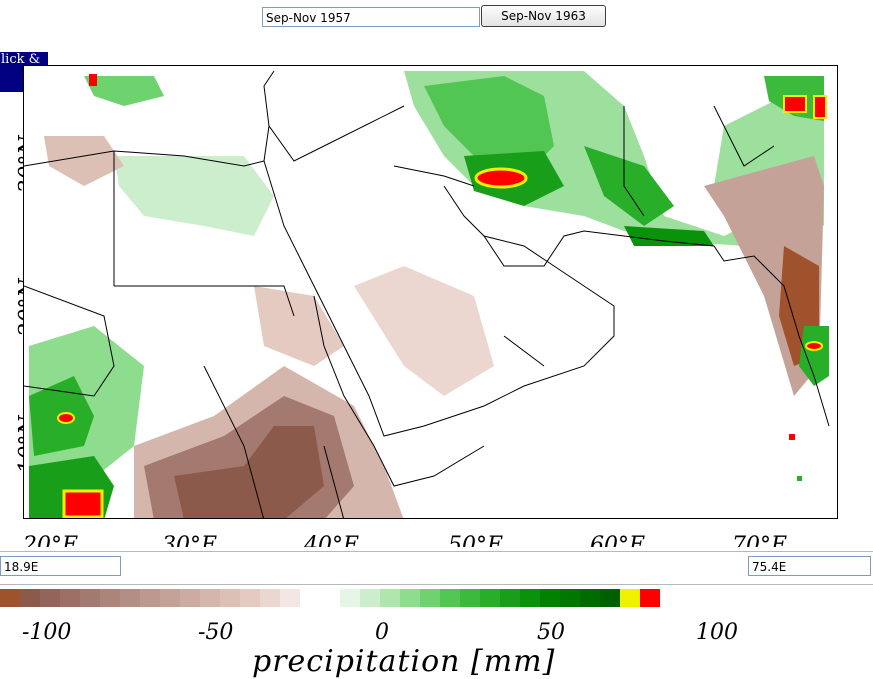 The width and height of the screenshot is (873, 679). What do you see at coordinates (216, 632) in the screenshot?
I see `colorbar-label-neg50: -50` at bounding box center [216, 632].